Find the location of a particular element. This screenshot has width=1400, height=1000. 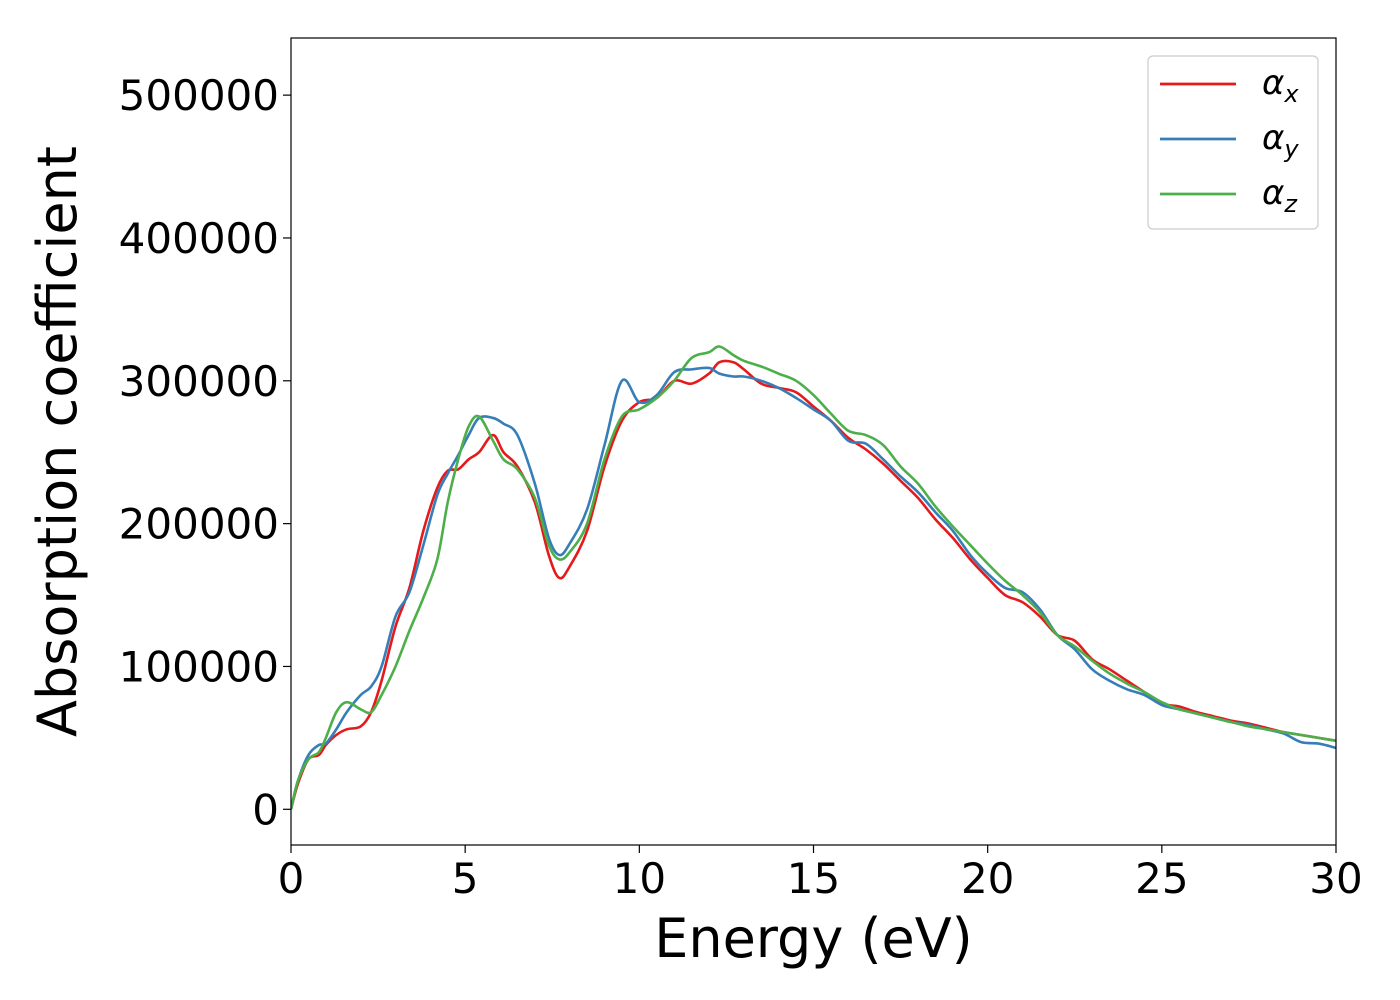

legend-subscript: x is located at coordinates (1291, 94).